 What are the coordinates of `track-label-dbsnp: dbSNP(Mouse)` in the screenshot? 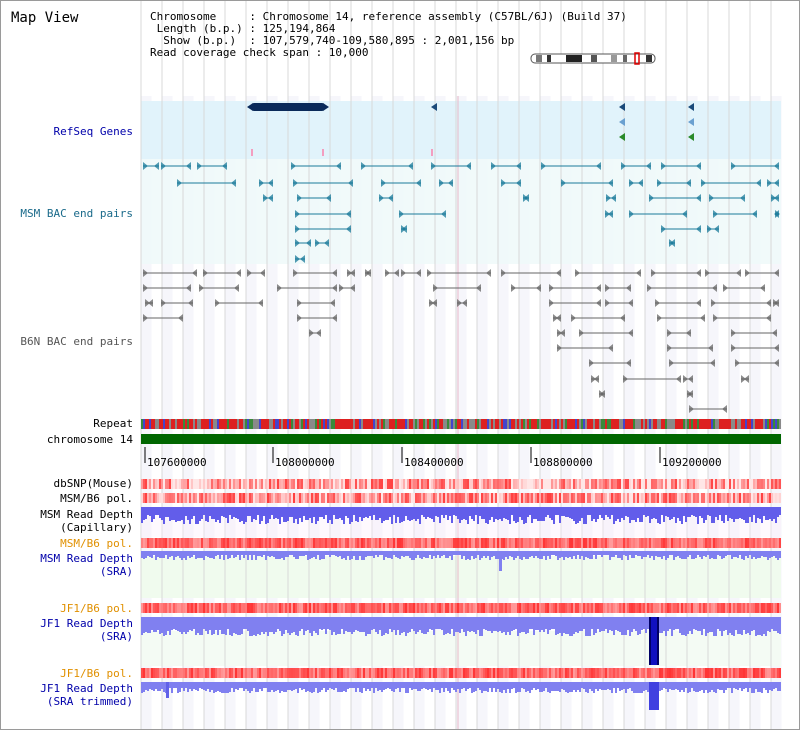 It's located at (93, 483).